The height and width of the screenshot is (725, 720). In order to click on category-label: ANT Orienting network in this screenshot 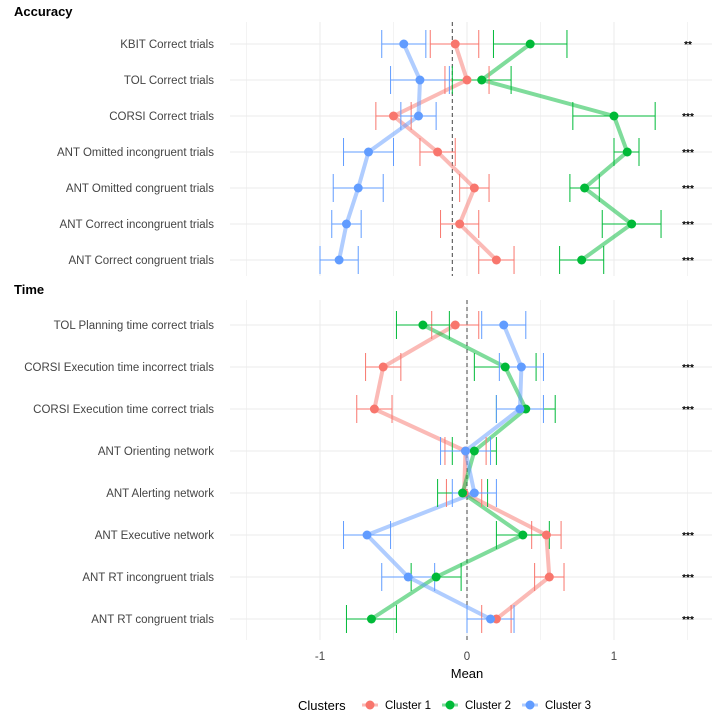, I will do `click(156, 452)`.